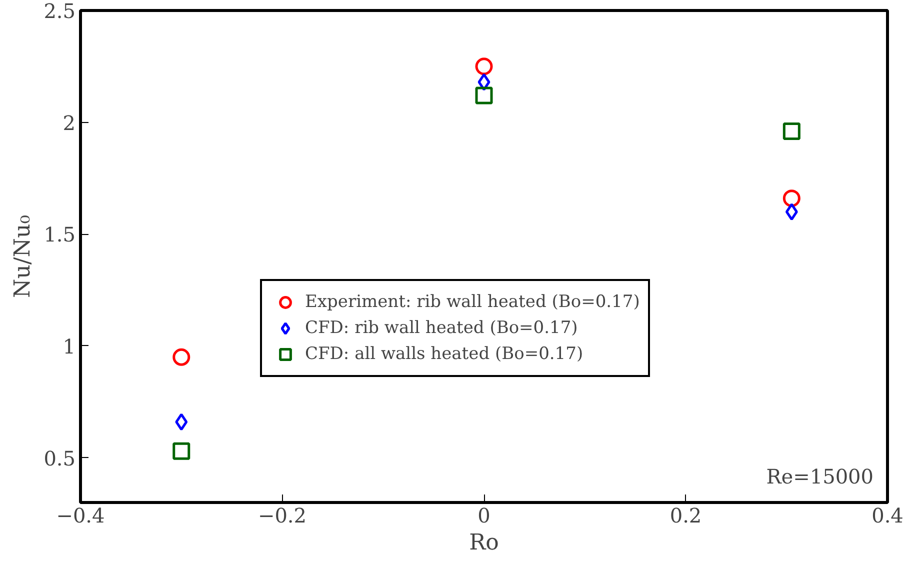  I want to click on y-tick-label: 1.5, so click(60, 234).